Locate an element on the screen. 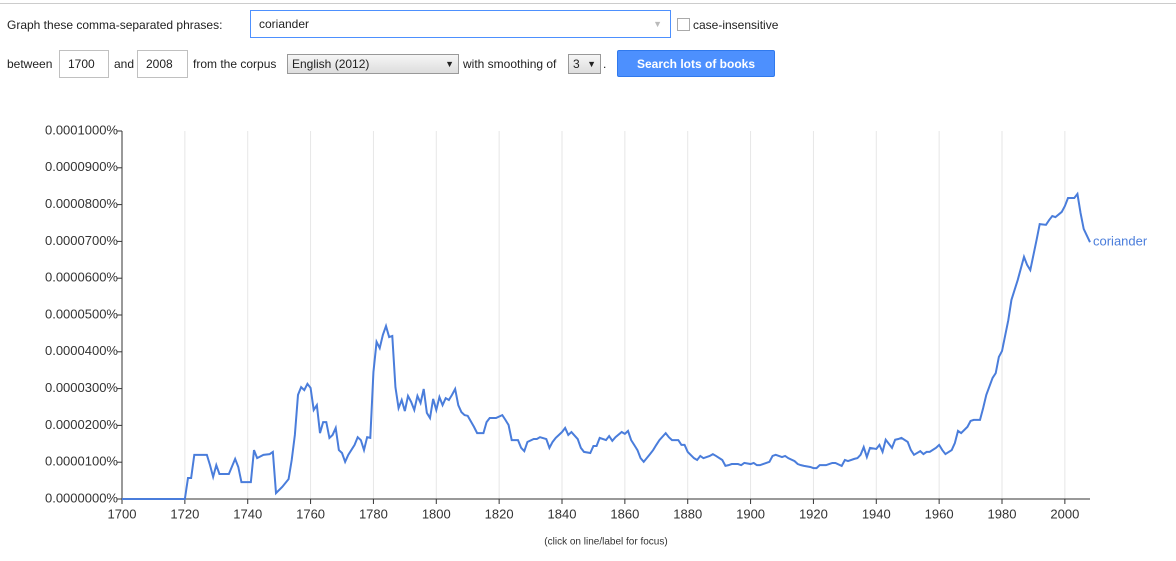  y-tick-label: 0.0000900% is located at coordinates (81, 166).